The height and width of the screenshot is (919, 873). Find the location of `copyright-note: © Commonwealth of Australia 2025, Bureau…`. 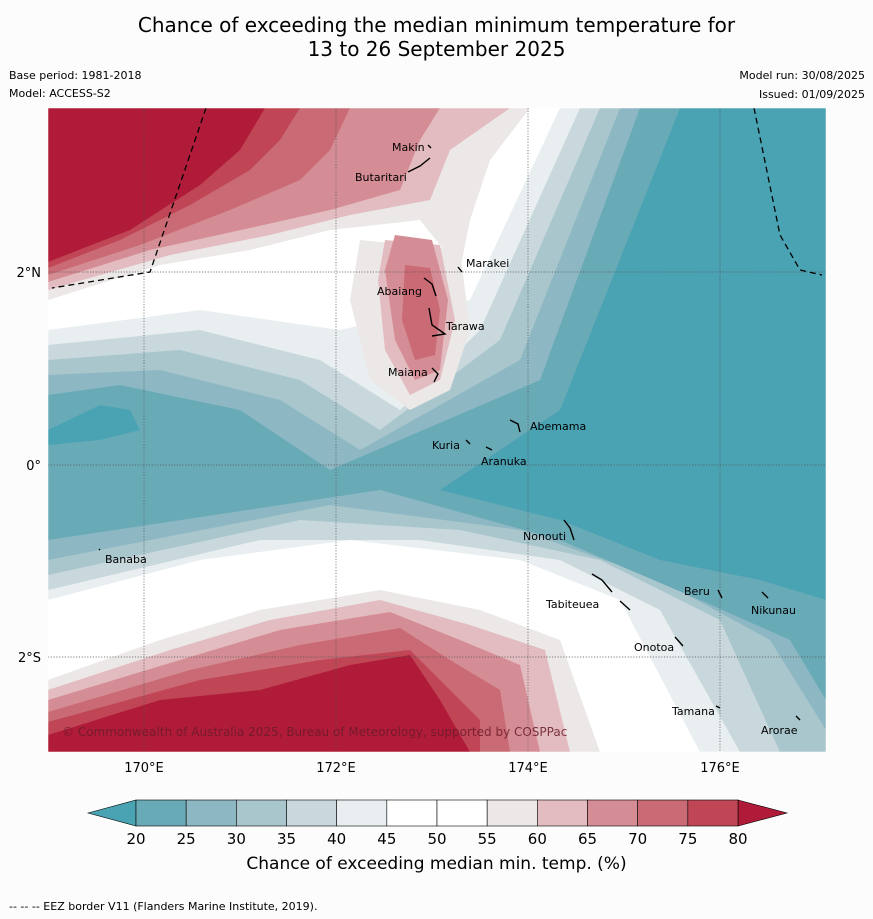

copyright-note: © Commonwealth of Australia 2025, Bureau… is located at coordinates (314, 732).